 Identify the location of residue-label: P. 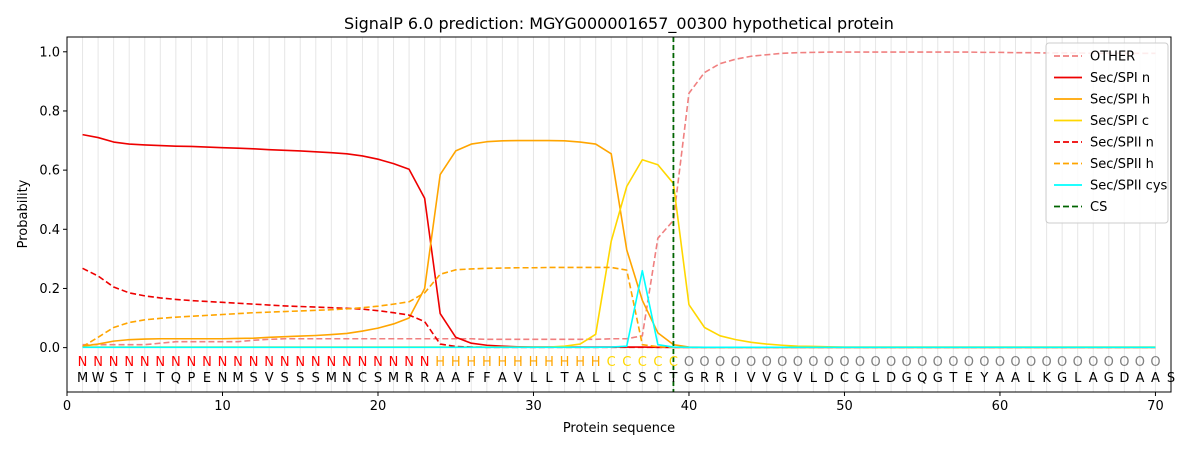
(191, 378).